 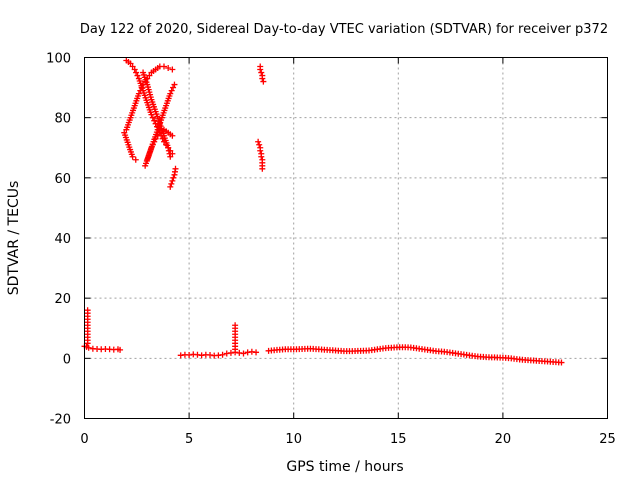 I want to click on x-tick-label: 5, so click(x=189, y=439).